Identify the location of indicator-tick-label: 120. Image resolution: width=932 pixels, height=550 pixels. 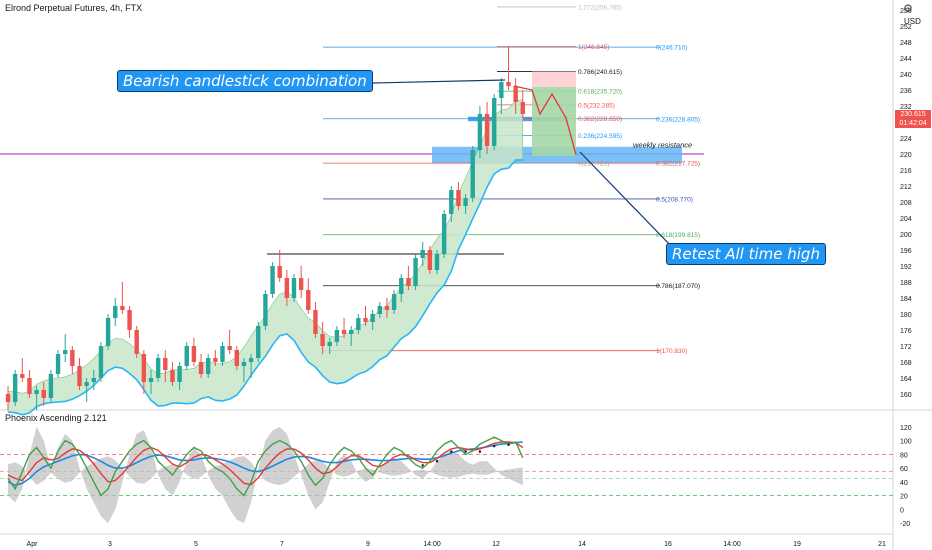
(906, 428).